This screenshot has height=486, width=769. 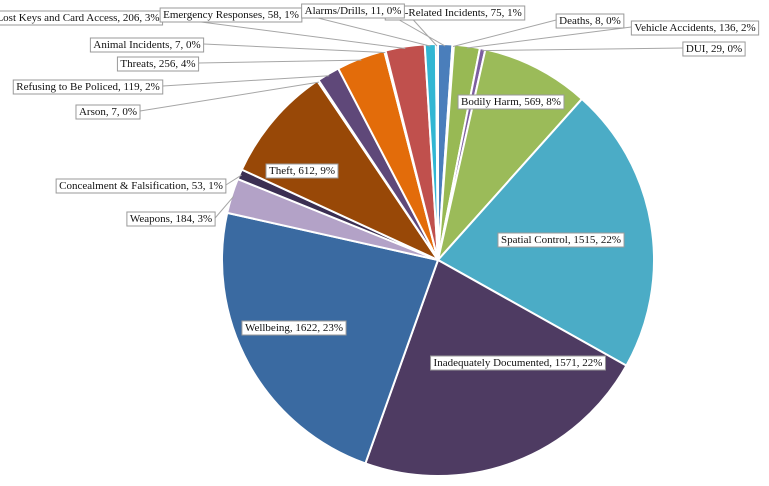 I want to click on data-label-text: Theft, 612, 9%, so click(x=302, y=171).